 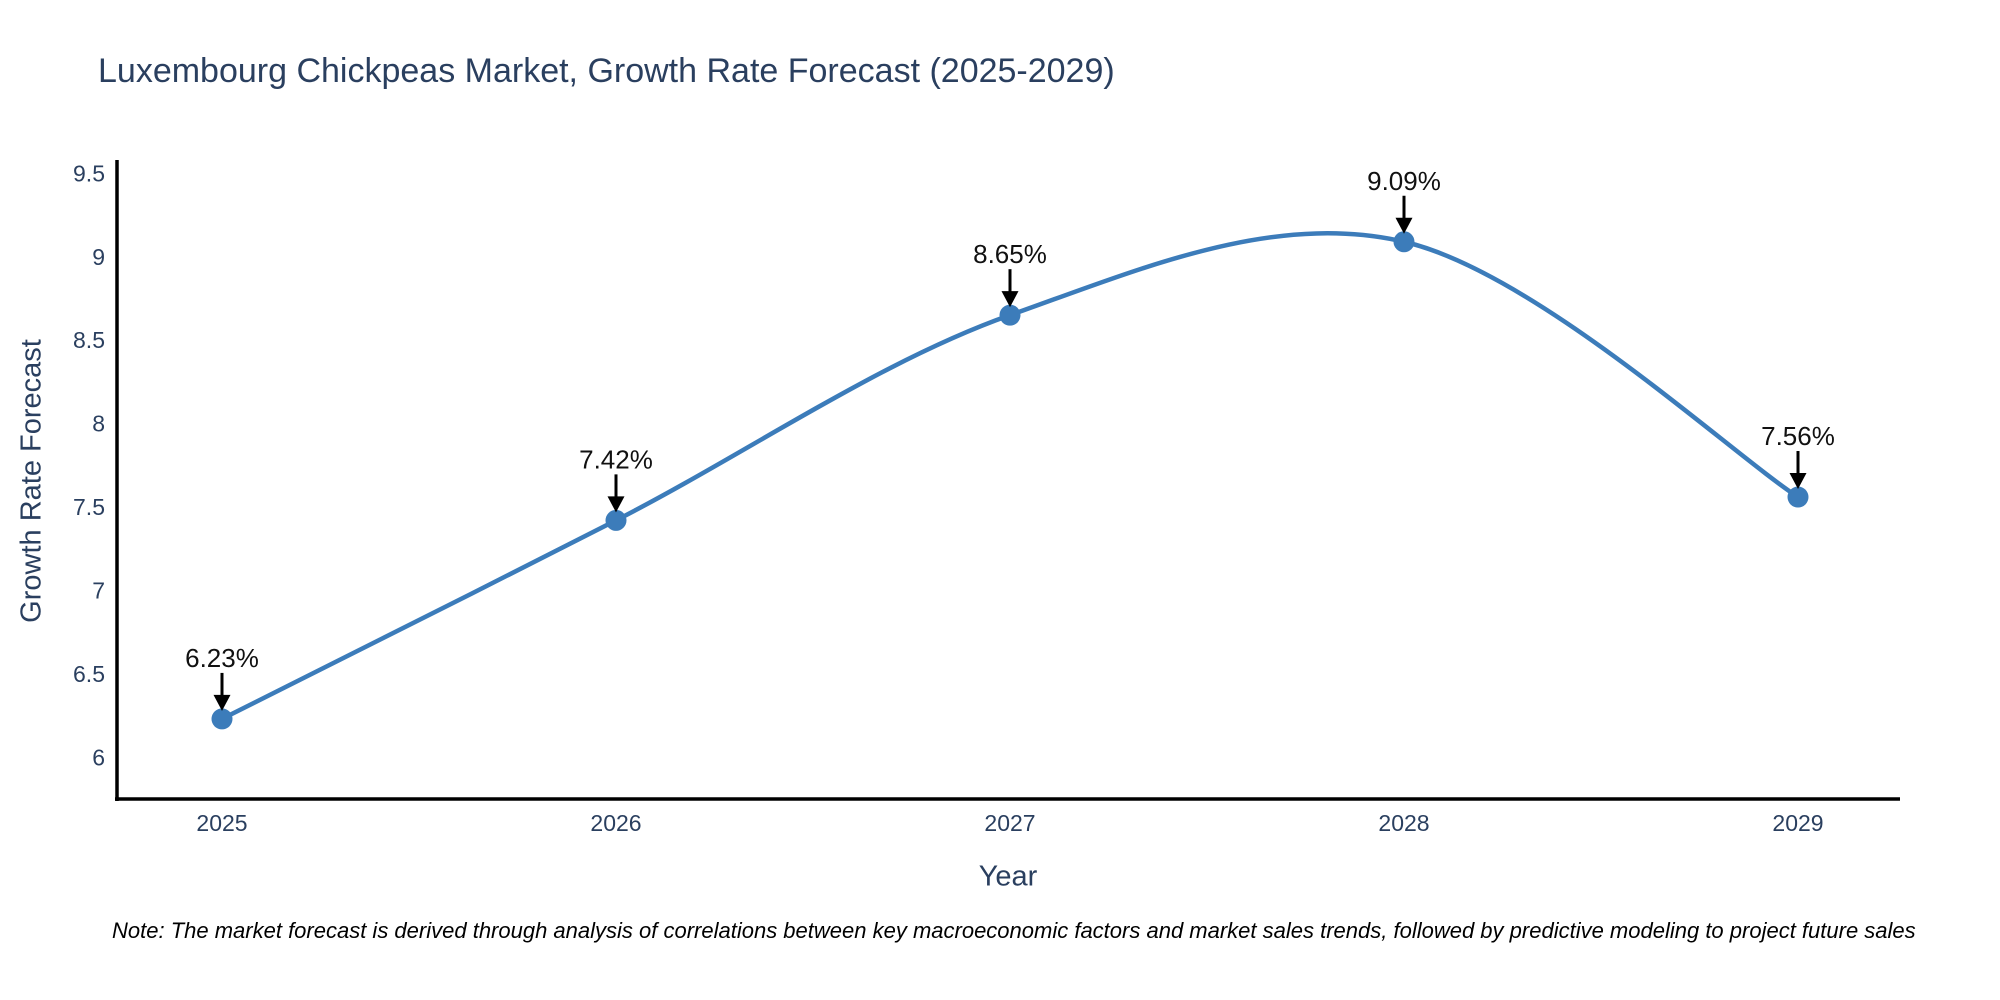 I want to click on data-point-2029, so click(x=1798, y=497).